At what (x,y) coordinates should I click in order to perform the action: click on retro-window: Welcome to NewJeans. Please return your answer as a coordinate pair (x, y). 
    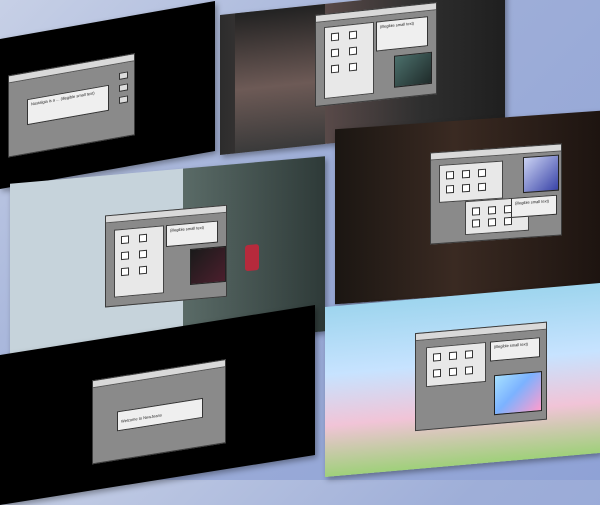
    Looking at the image, I should click on (159, 412).